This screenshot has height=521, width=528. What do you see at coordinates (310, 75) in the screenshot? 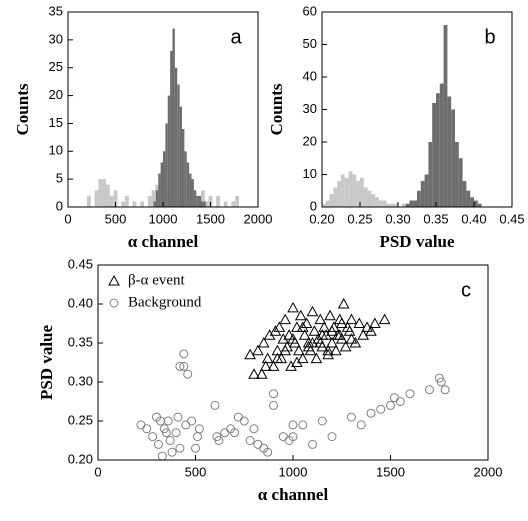
I see `y-tick-label: 40` at bounding box center [310, 75].